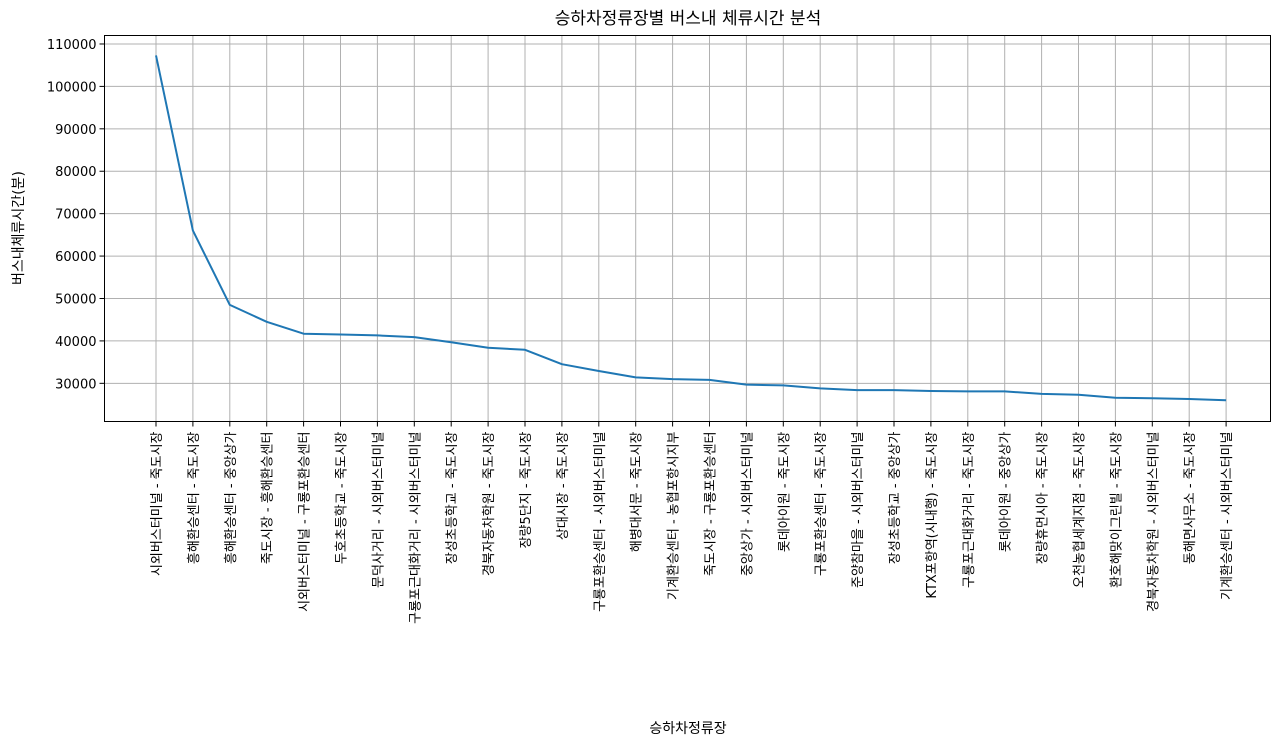  I want to click on y-tick-label: 40000, so click(75, 342).